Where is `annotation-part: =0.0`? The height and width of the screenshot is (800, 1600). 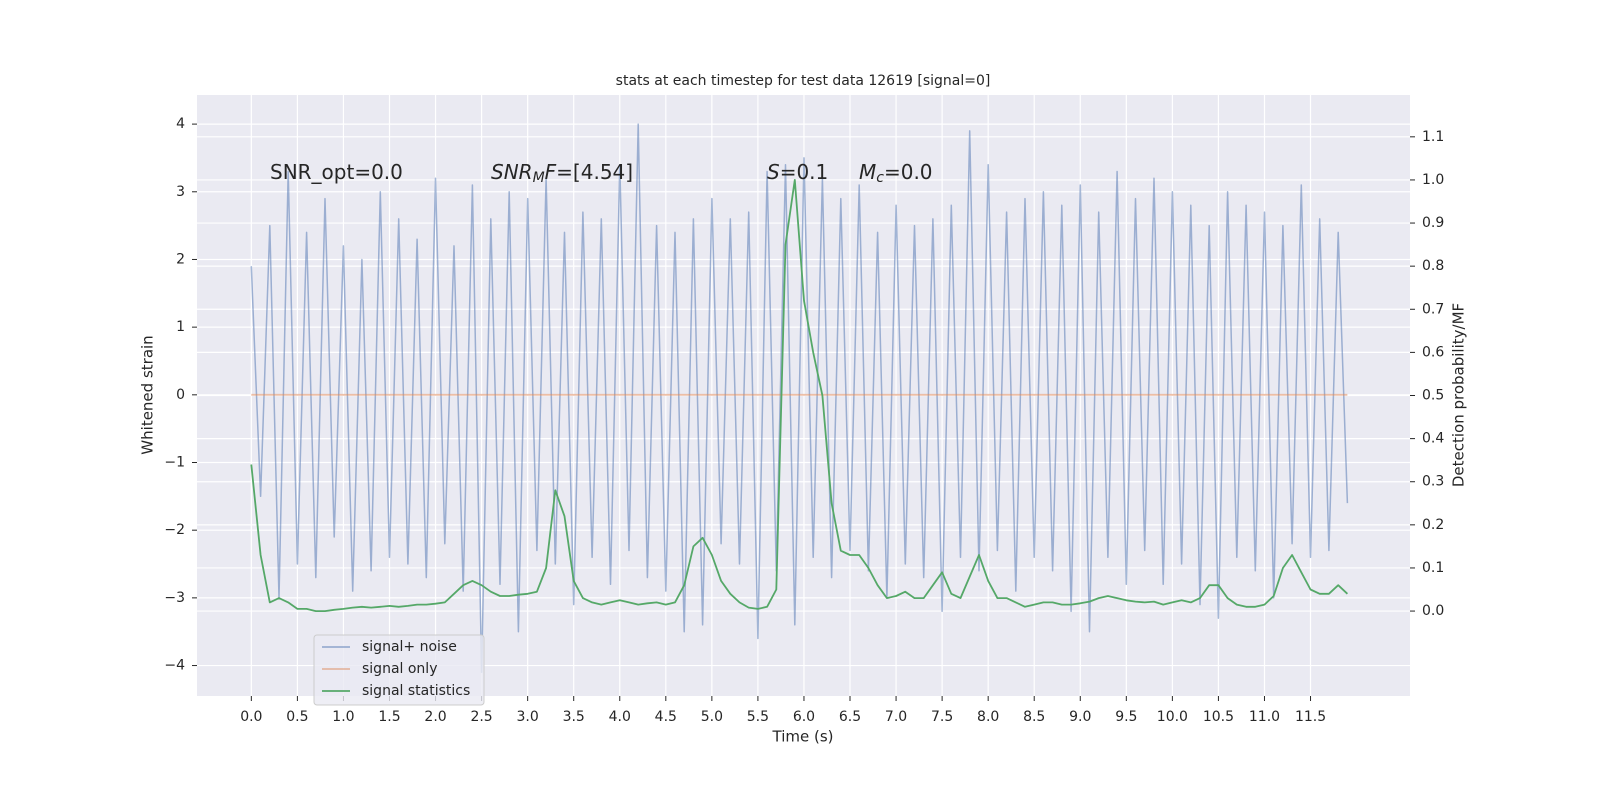
annotation-part: =0.0 is located at coordinates (908, 172).